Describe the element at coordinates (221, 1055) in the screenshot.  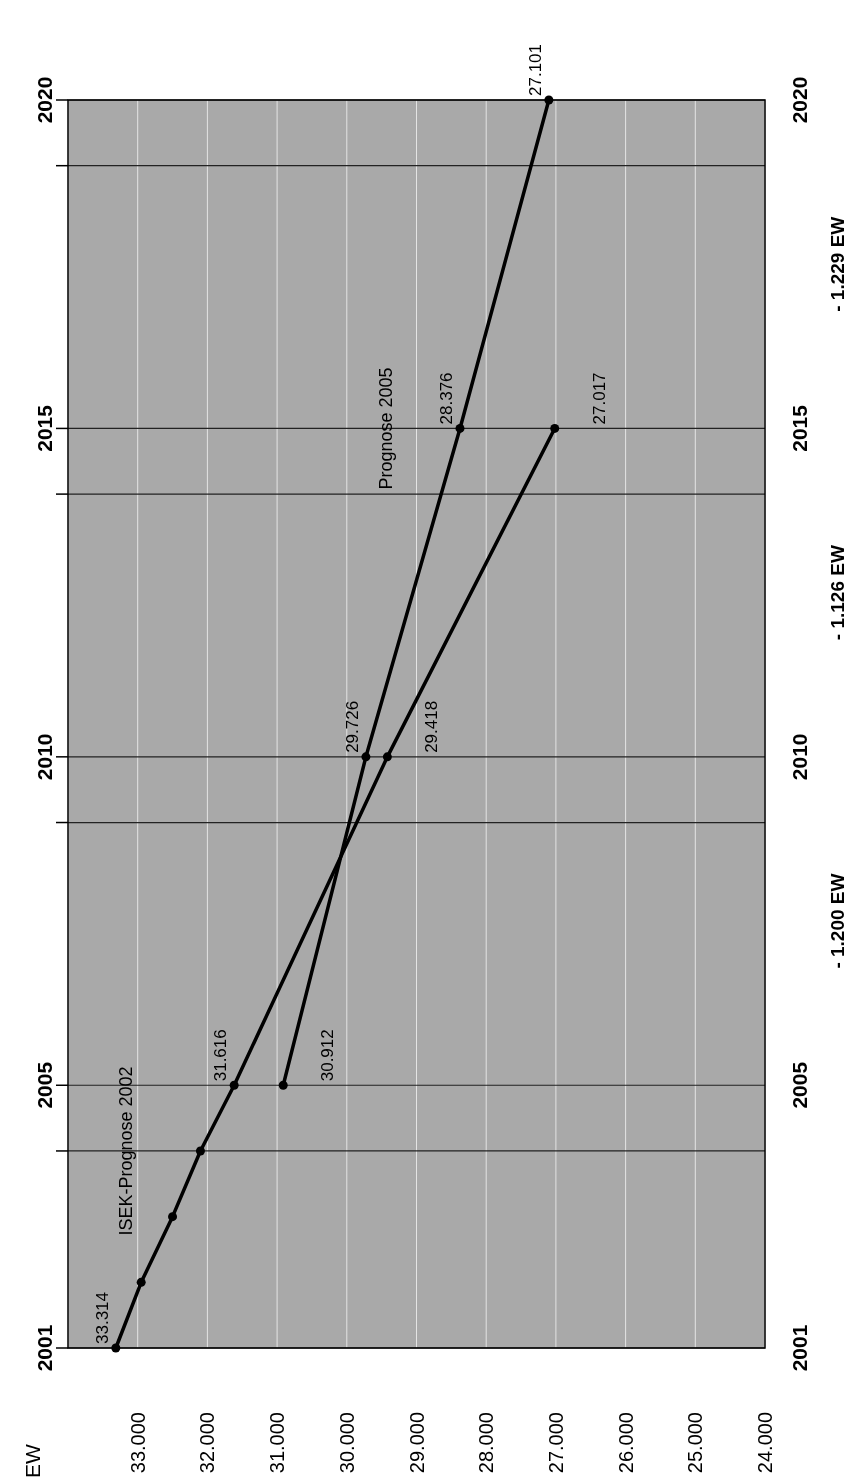
I see `annotation: 31.616` at that location.